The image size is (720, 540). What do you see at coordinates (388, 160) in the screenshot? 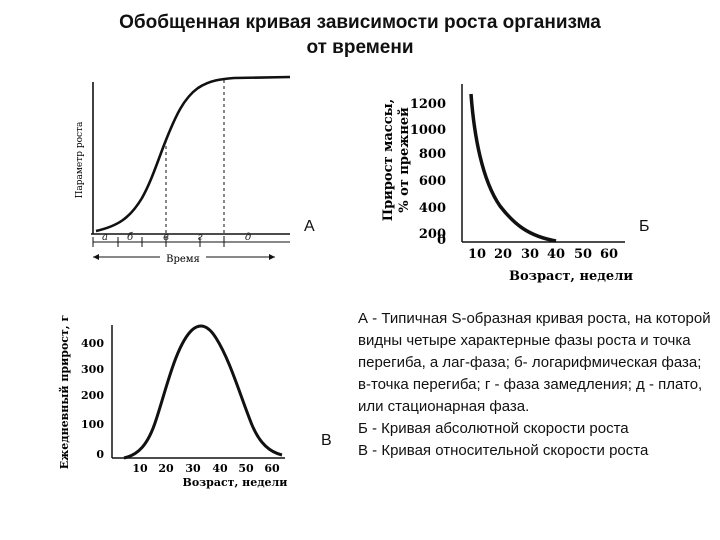
I see `panel-b-ylabel-line-1: Прирост массы,` at bounding box center [388, 160].